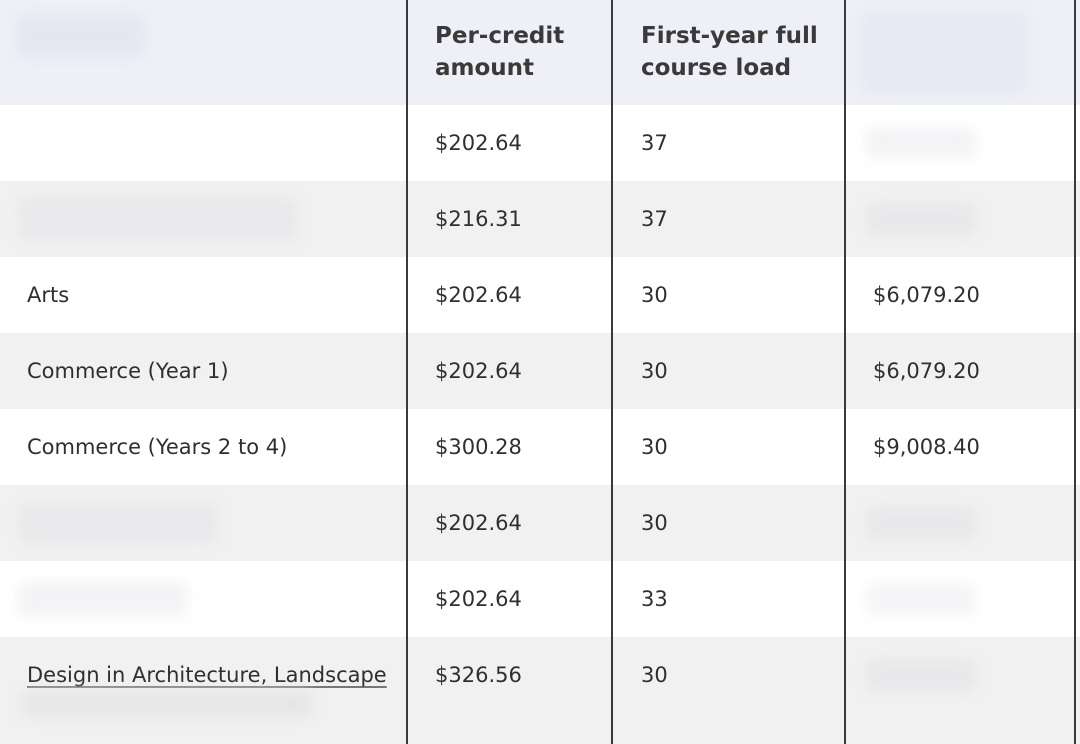  What do you see at coordinates (500, 52) in the screenshot?
I see `header-per-credit-amount: Per-credit amount` at bounding box center [500, 52].